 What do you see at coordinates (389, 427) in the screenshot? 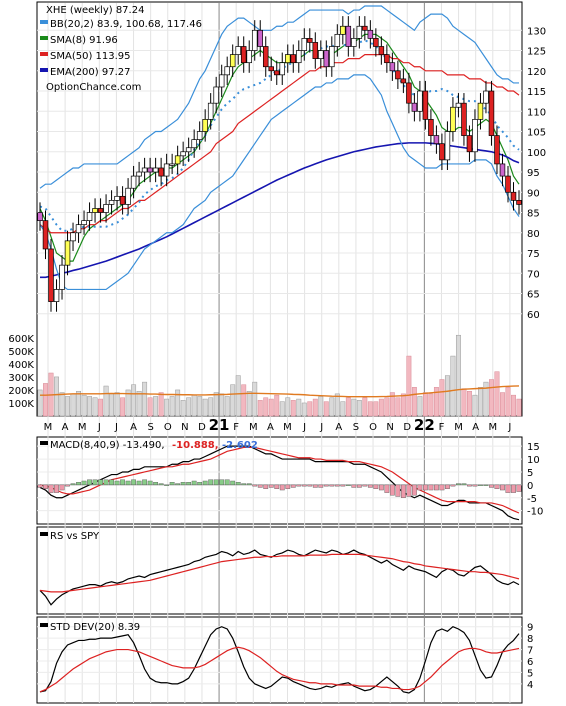
I see `month-label: N` at bounding box center [389, 427].